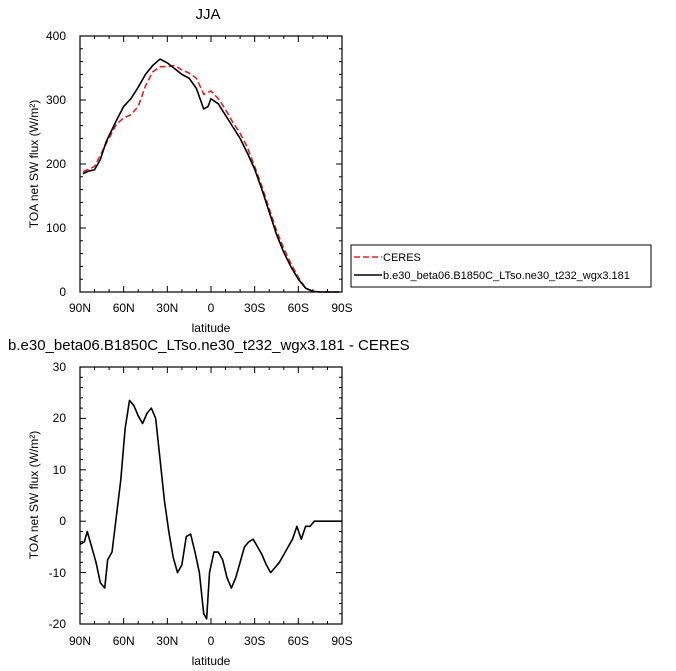 The height and width of the screenshot is (671, 676). I want to click on legend-label-ceres: CERES, so click(402, 258).